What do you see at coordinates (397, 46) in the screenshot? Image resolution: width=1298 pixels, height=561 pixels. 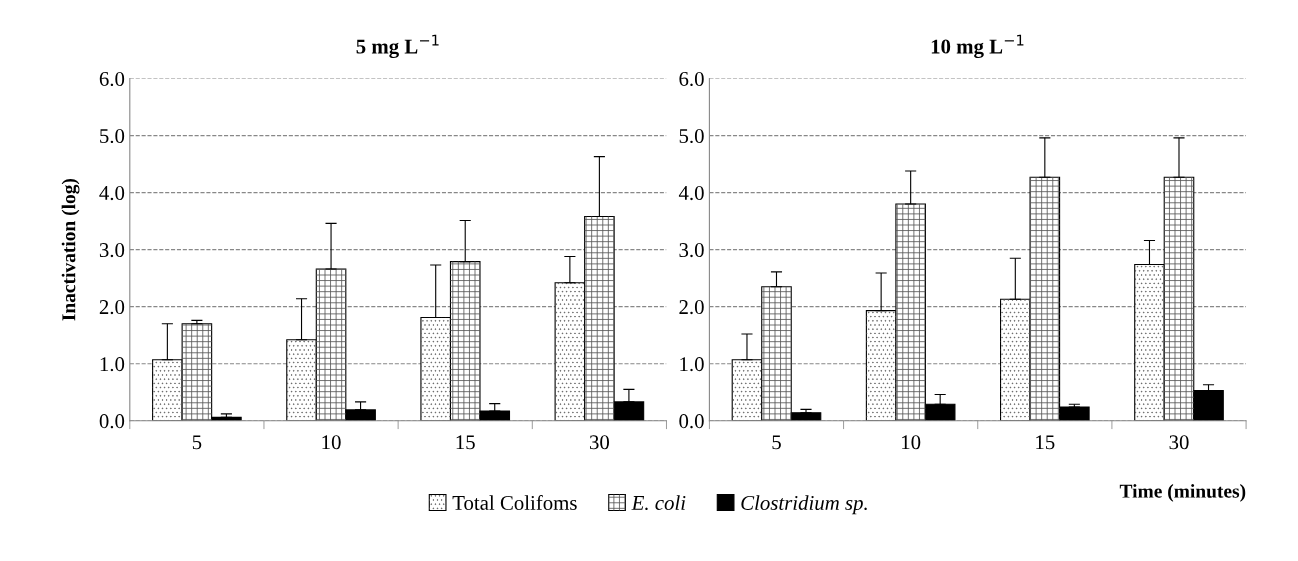 I see `chart-title: 5 mg L$^{−1}$` at bounding box center [397, 46].